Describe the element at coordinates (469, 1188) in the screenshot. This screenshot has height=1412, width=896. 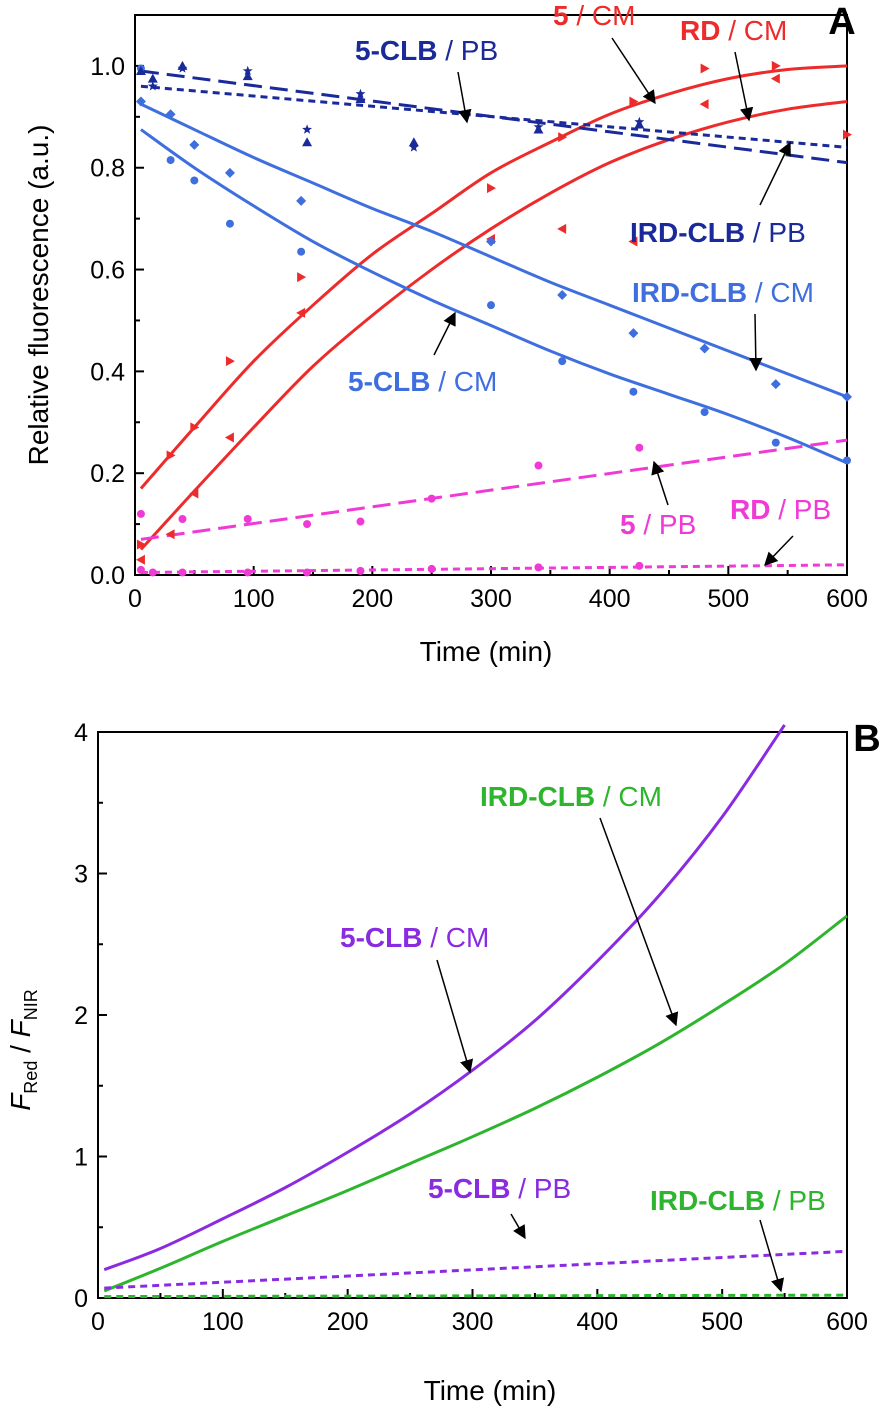
I see `annotation-b-3-bold: 5-CLB` at that location.